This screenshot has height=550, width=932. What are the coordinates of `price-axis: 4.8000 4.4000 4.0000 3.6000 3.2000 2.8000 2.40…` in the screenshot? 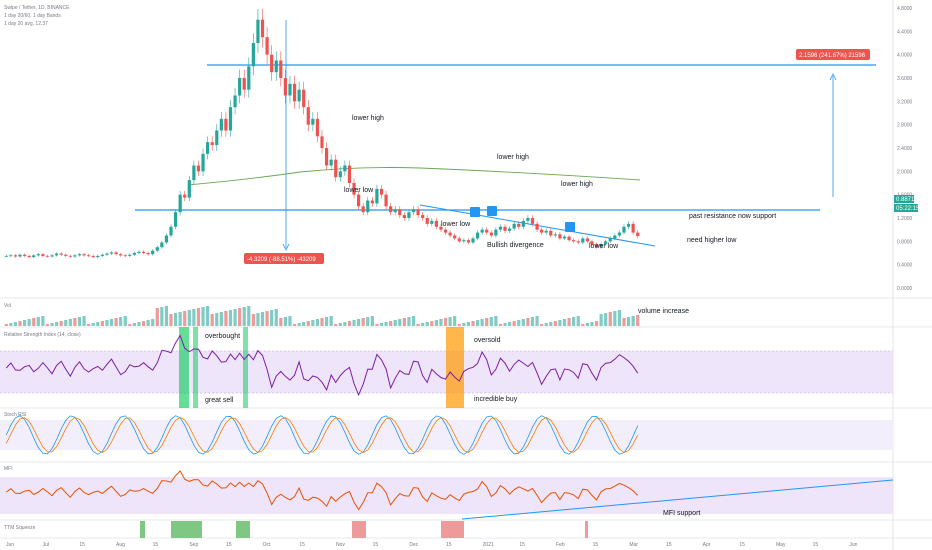 It's located at (905, 149).